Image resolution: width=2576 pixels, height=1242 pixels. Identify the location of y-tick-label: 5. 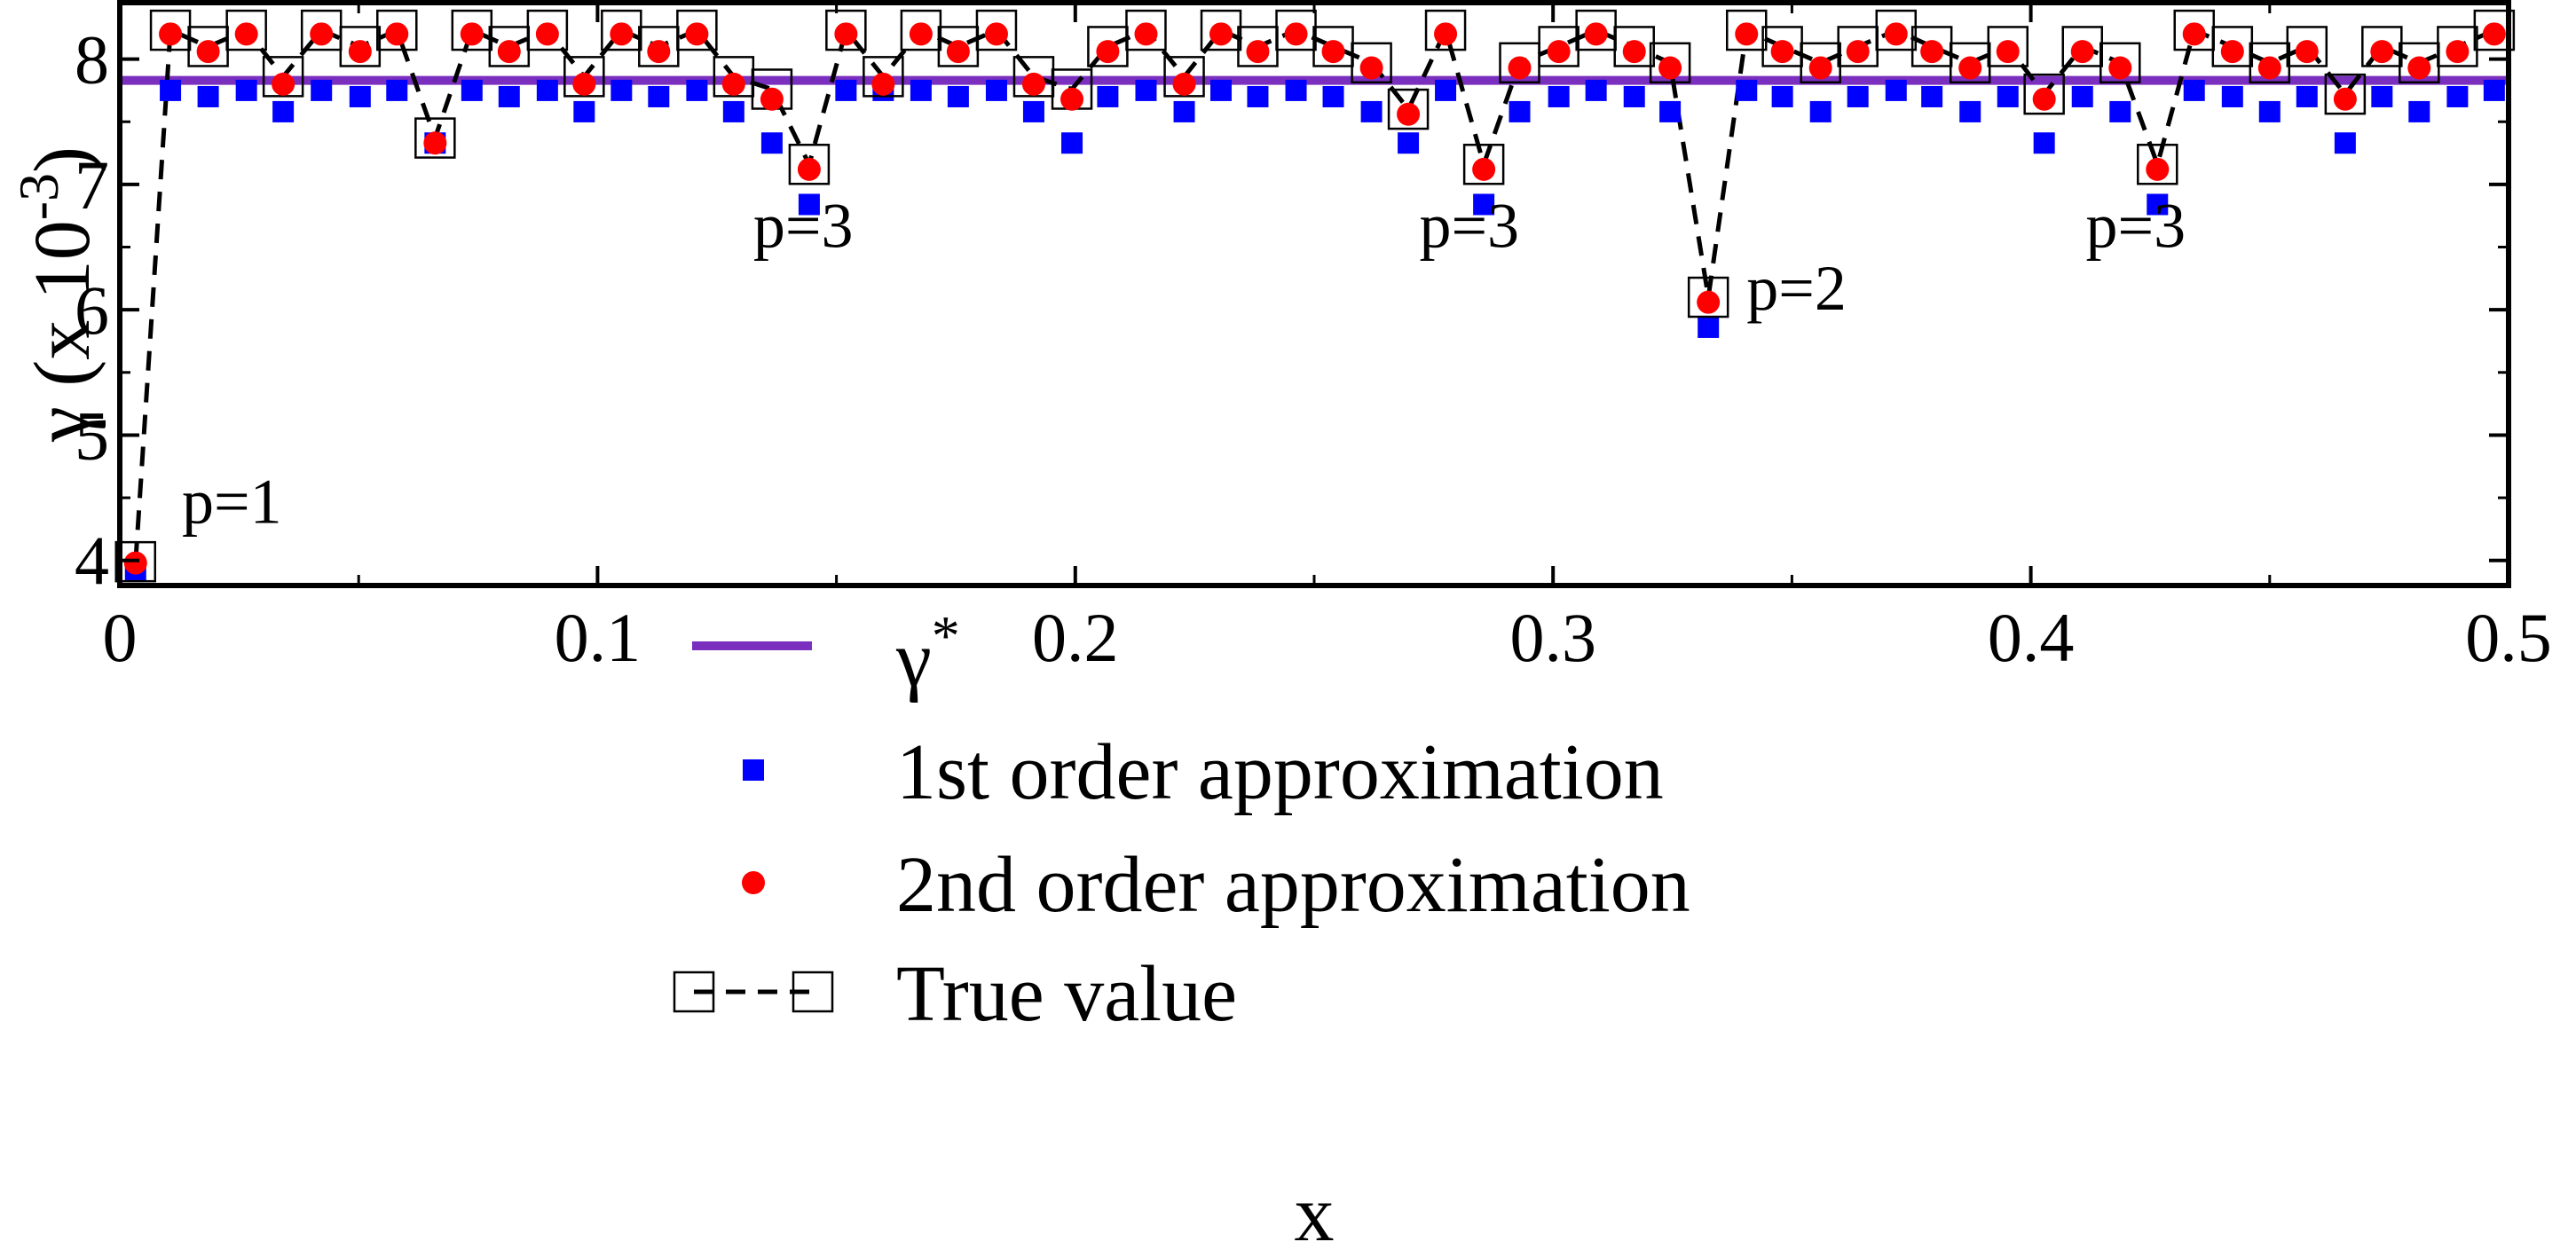
(92, 435).